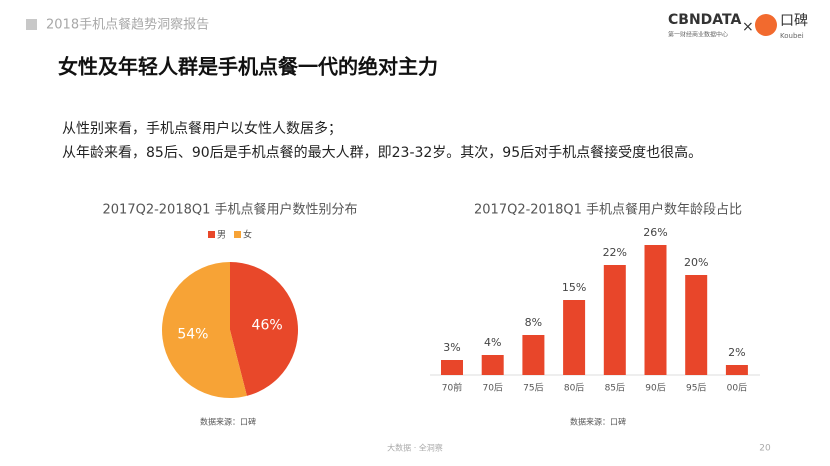 This screenshot has height=466, width=830. I want to click on partner-sub: Koubei, so click(792, 36).